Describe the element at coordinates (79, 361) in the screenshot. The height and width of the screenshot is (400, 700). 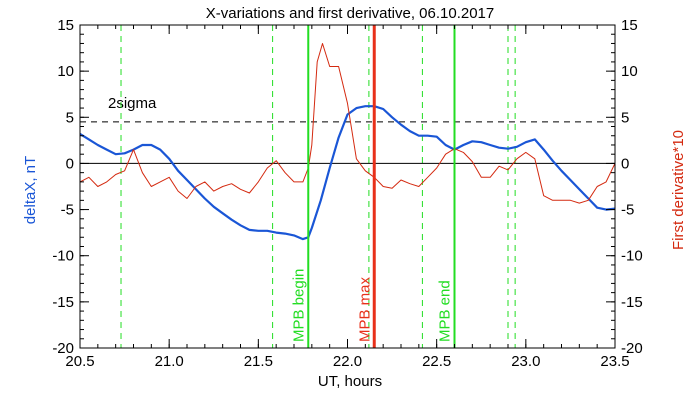
I see `x-tick-label: 20.5` at that location.